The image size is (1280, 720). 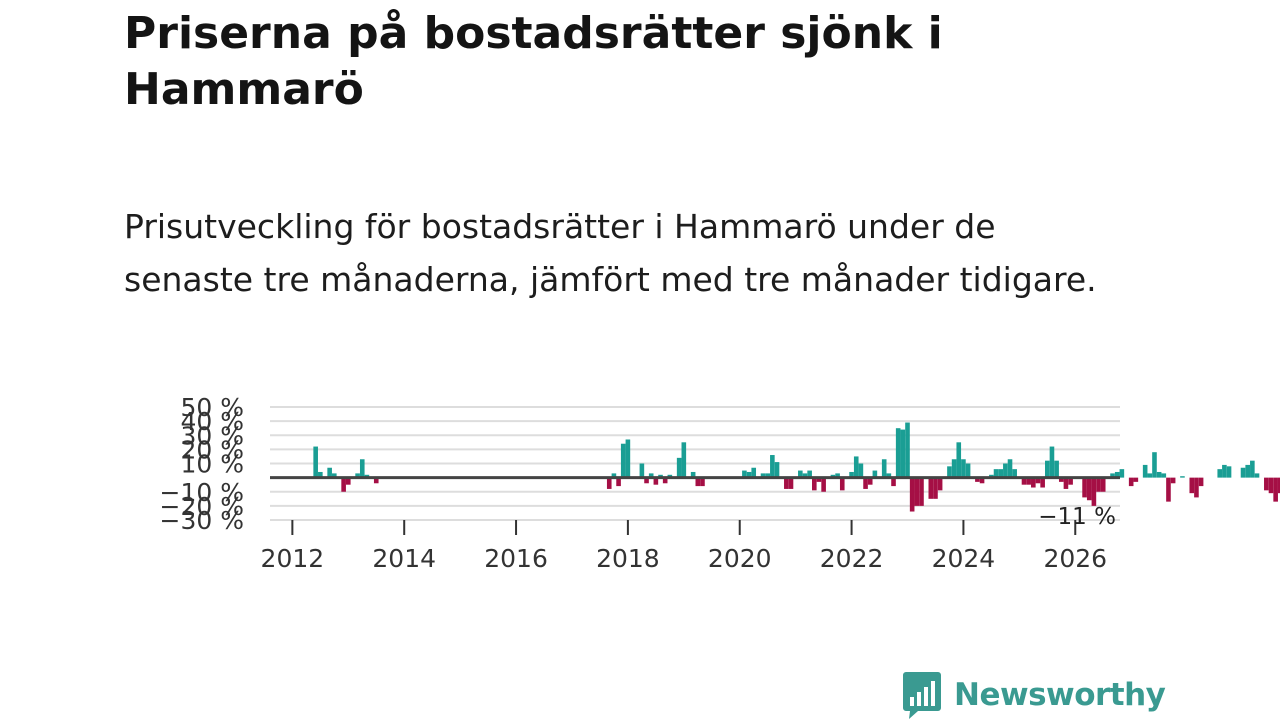 What do you see at coordinates (202, 464) in the screenshot?
I see `y-axis-labels: −30 %−20 %−10 %10 %20 %30 %40 %50 %` at bounding box center [202, 464].